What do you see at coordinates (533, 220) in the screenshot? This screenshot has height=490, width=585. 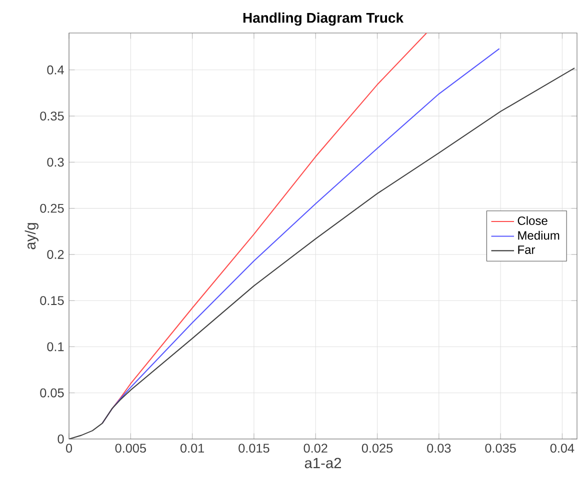 I see `legend-label: Close` at bounding box center [533, 220].